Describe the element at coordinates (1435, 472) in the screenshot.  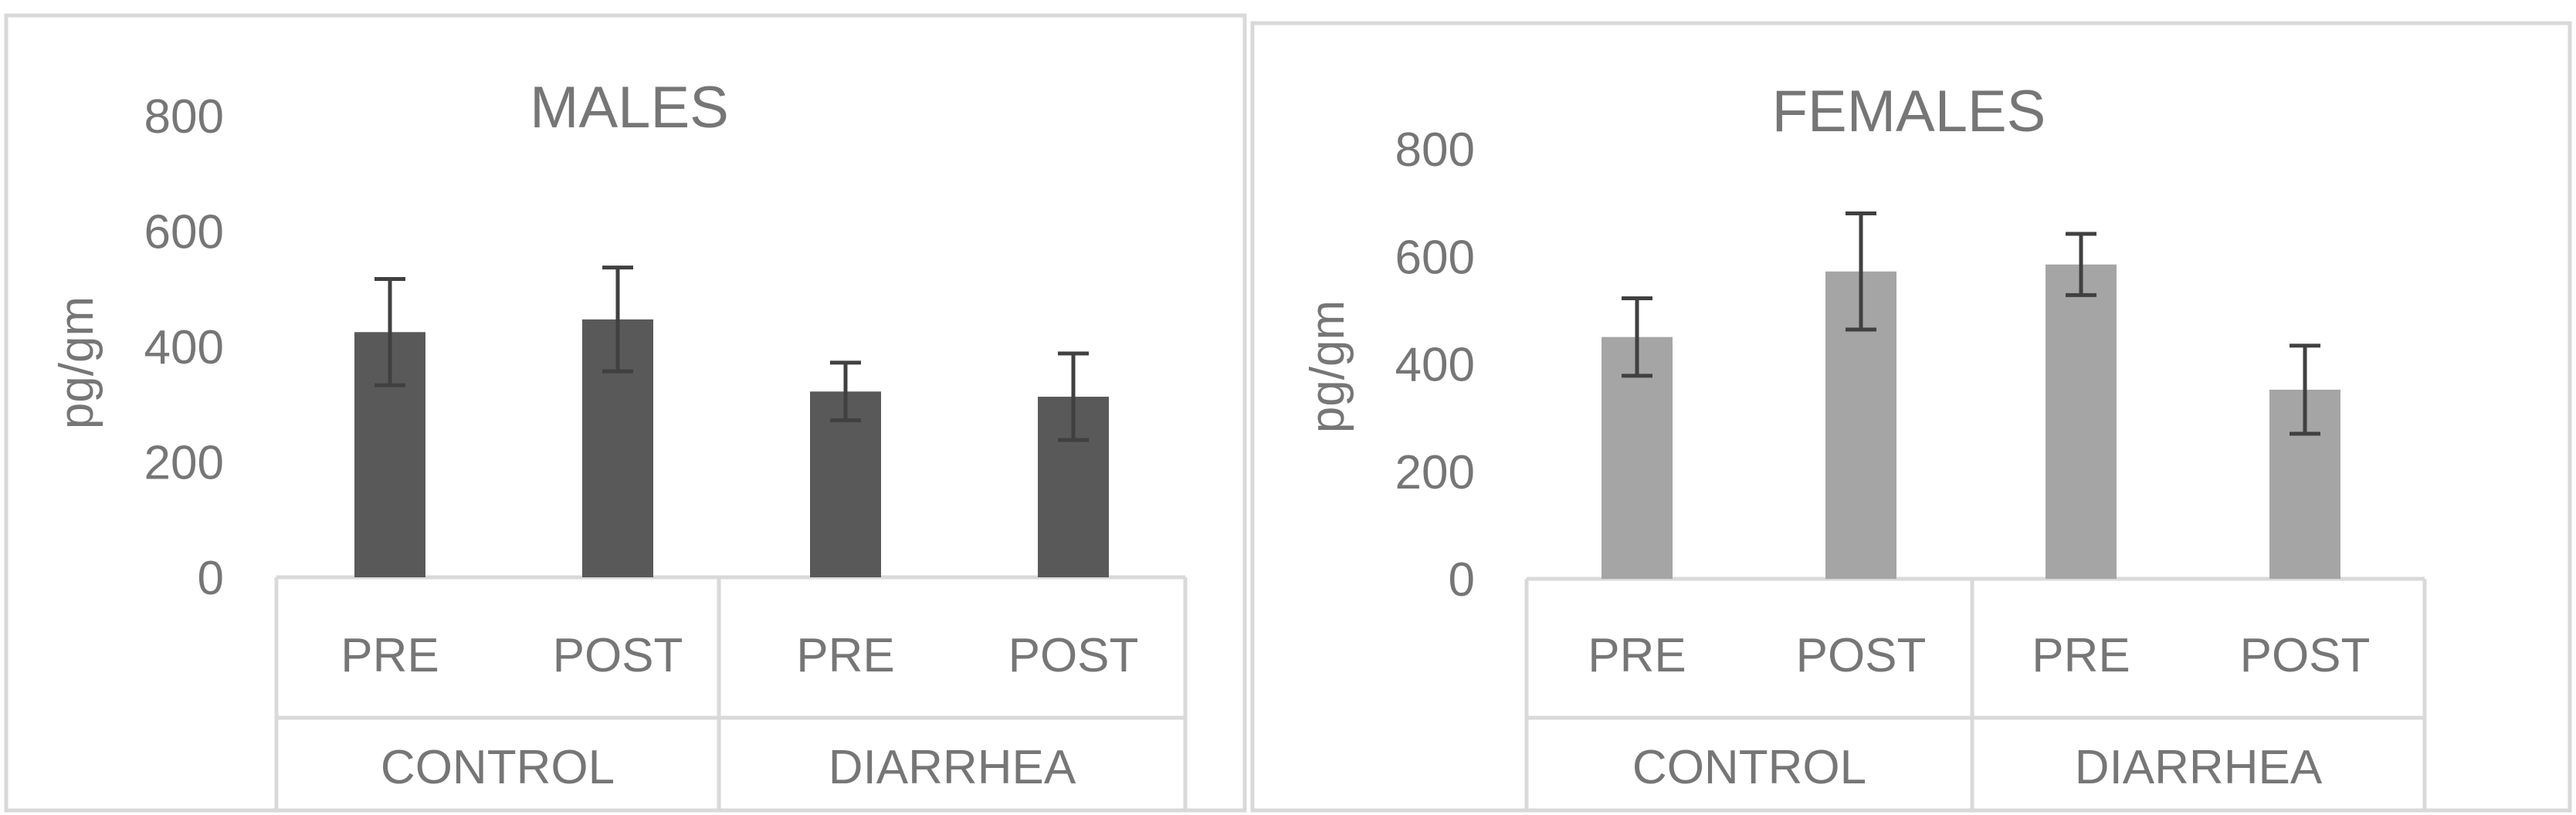
I see `females-y-tick-label: 200` at that location.